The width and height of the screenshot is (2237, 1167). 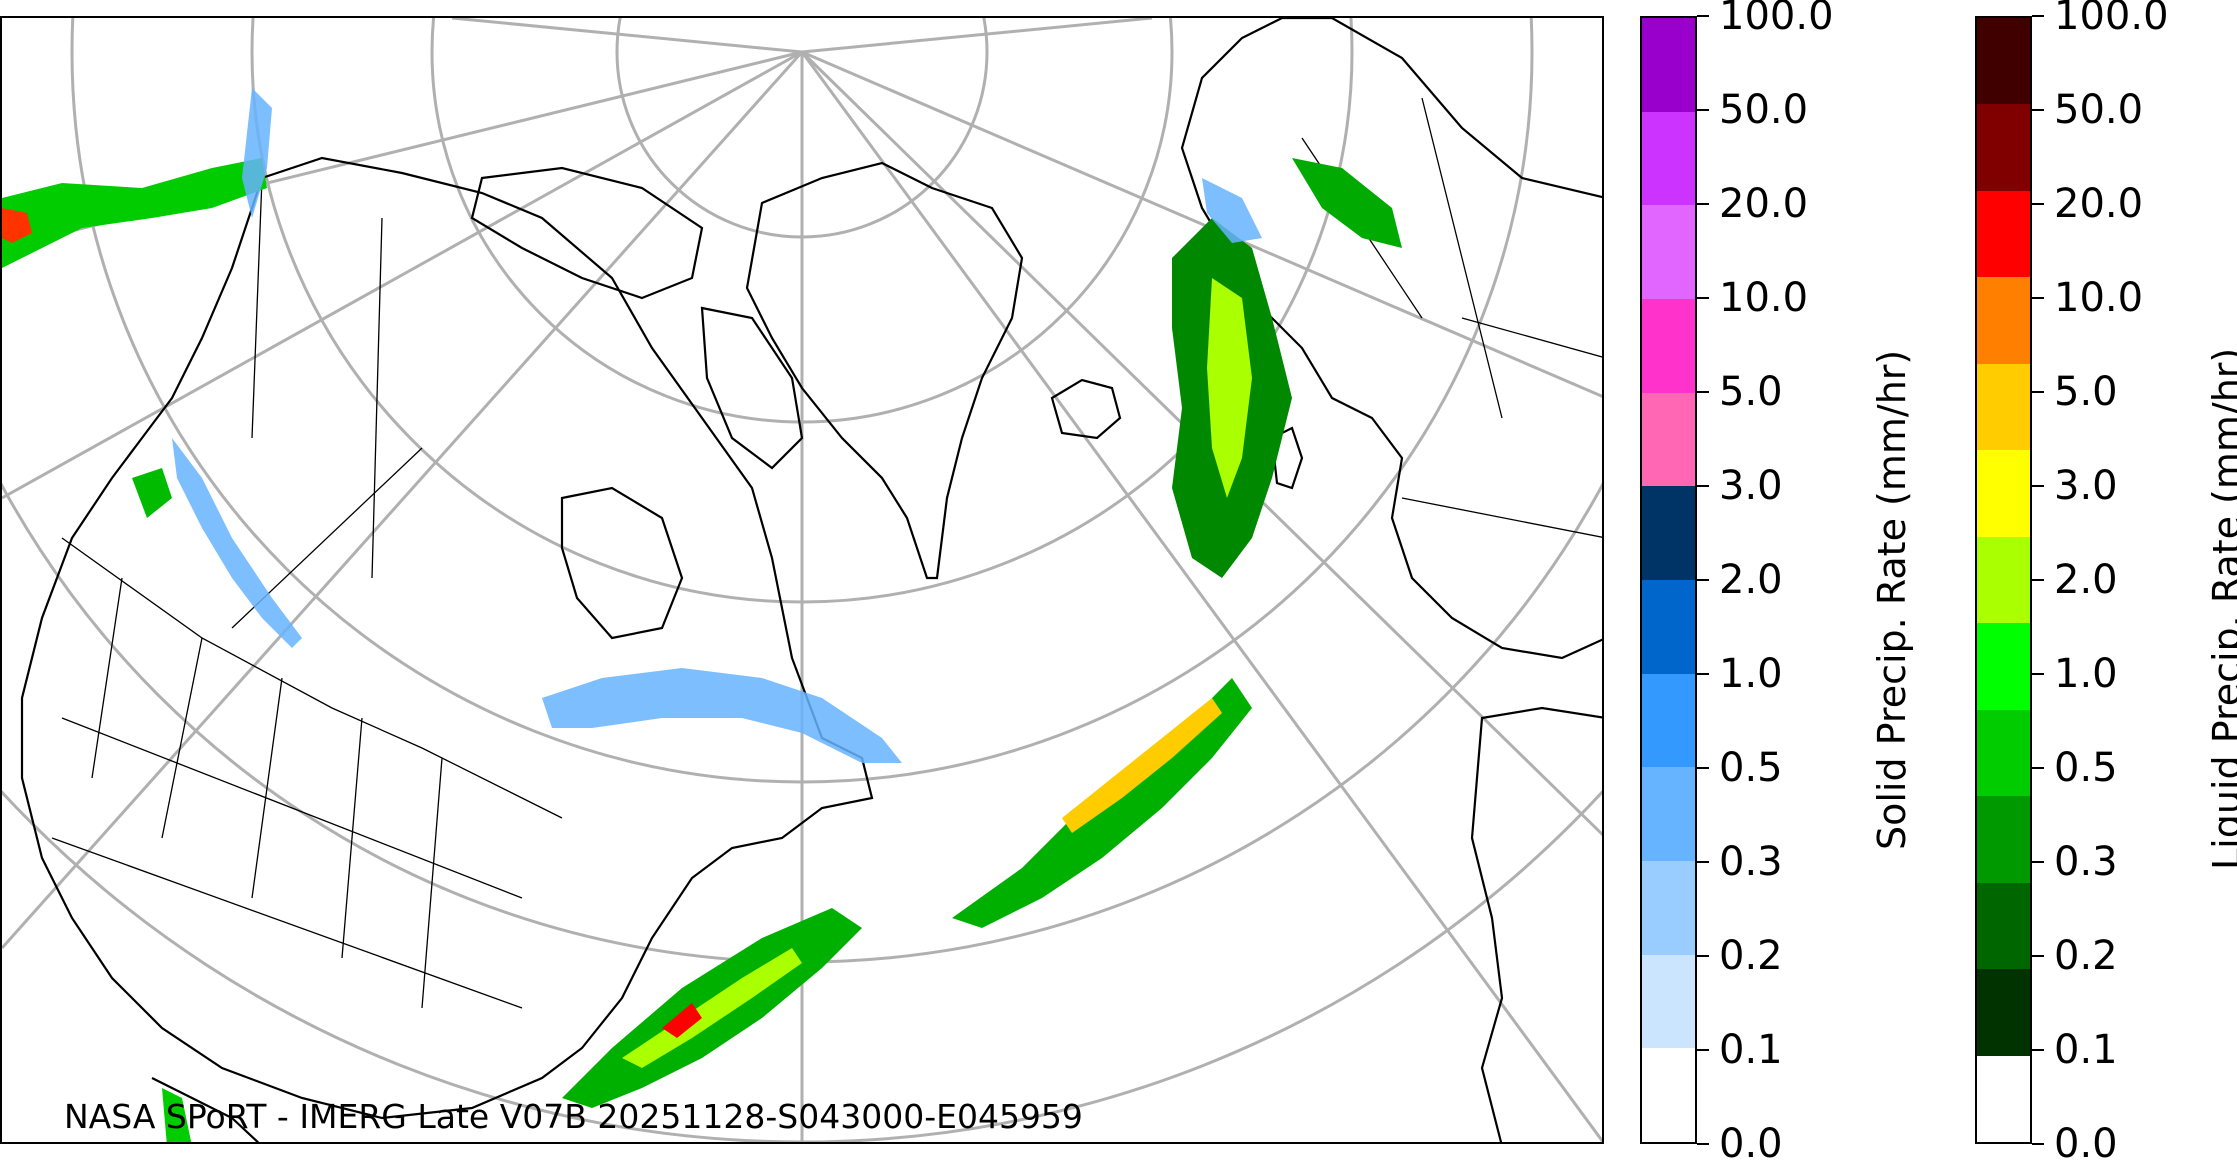 What do you see at coordinates (2086, 956) in the screenshot?
I see `liquid-colorbar-tick-label: 0.2` at bounding box center [2086, 956].